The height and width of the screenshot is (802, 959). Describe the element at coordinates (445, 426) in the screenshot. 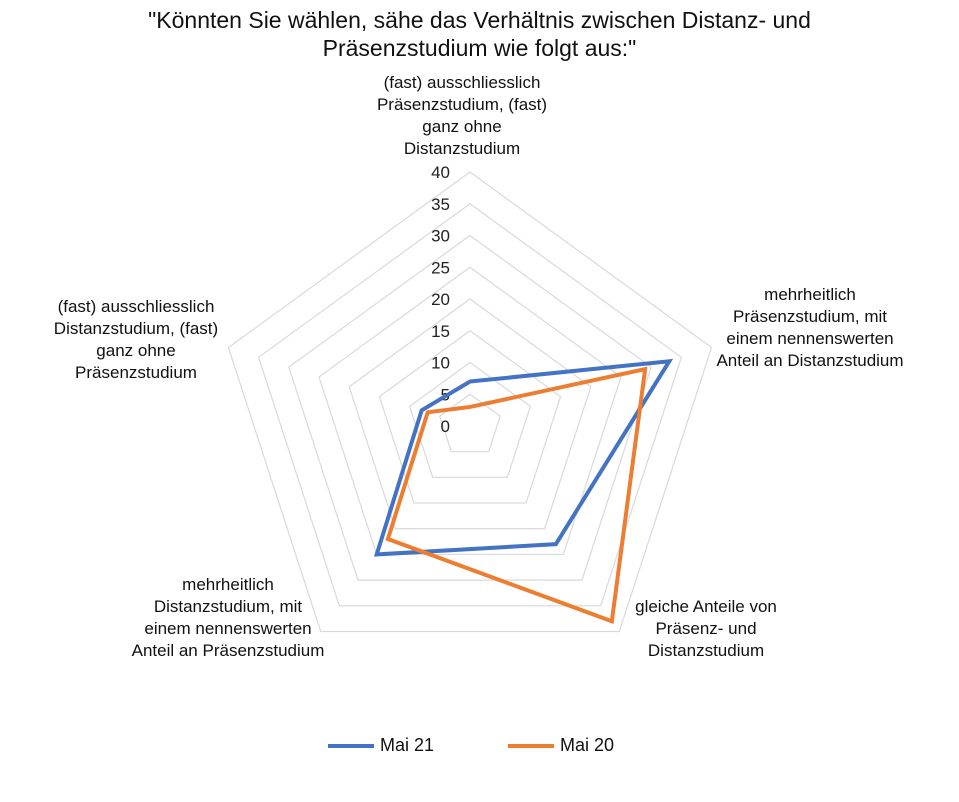

I see `r-tick-label-0: 0` at that location.